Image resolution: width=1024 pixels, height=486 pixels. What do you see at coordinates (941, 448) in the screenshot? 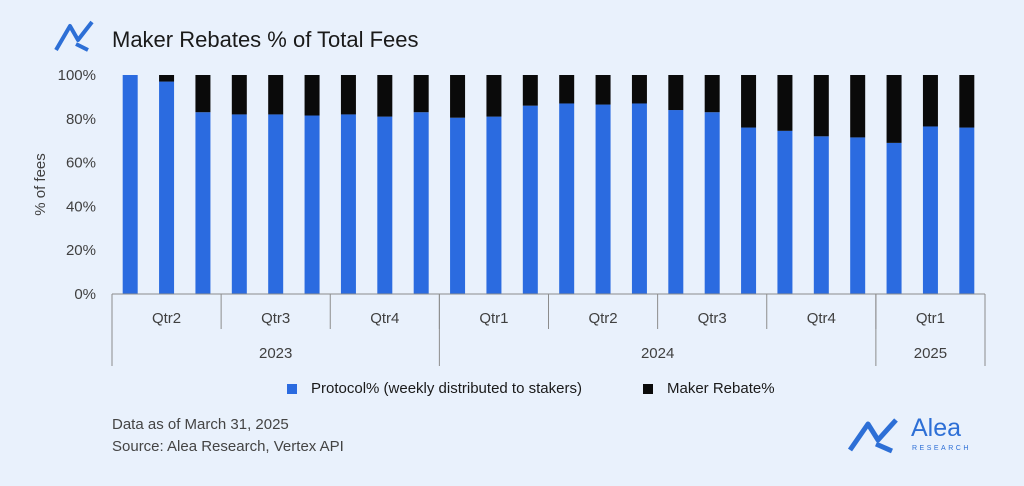
I see `brand-subtitle: RESEARCH` at bounding box center [941, 448].